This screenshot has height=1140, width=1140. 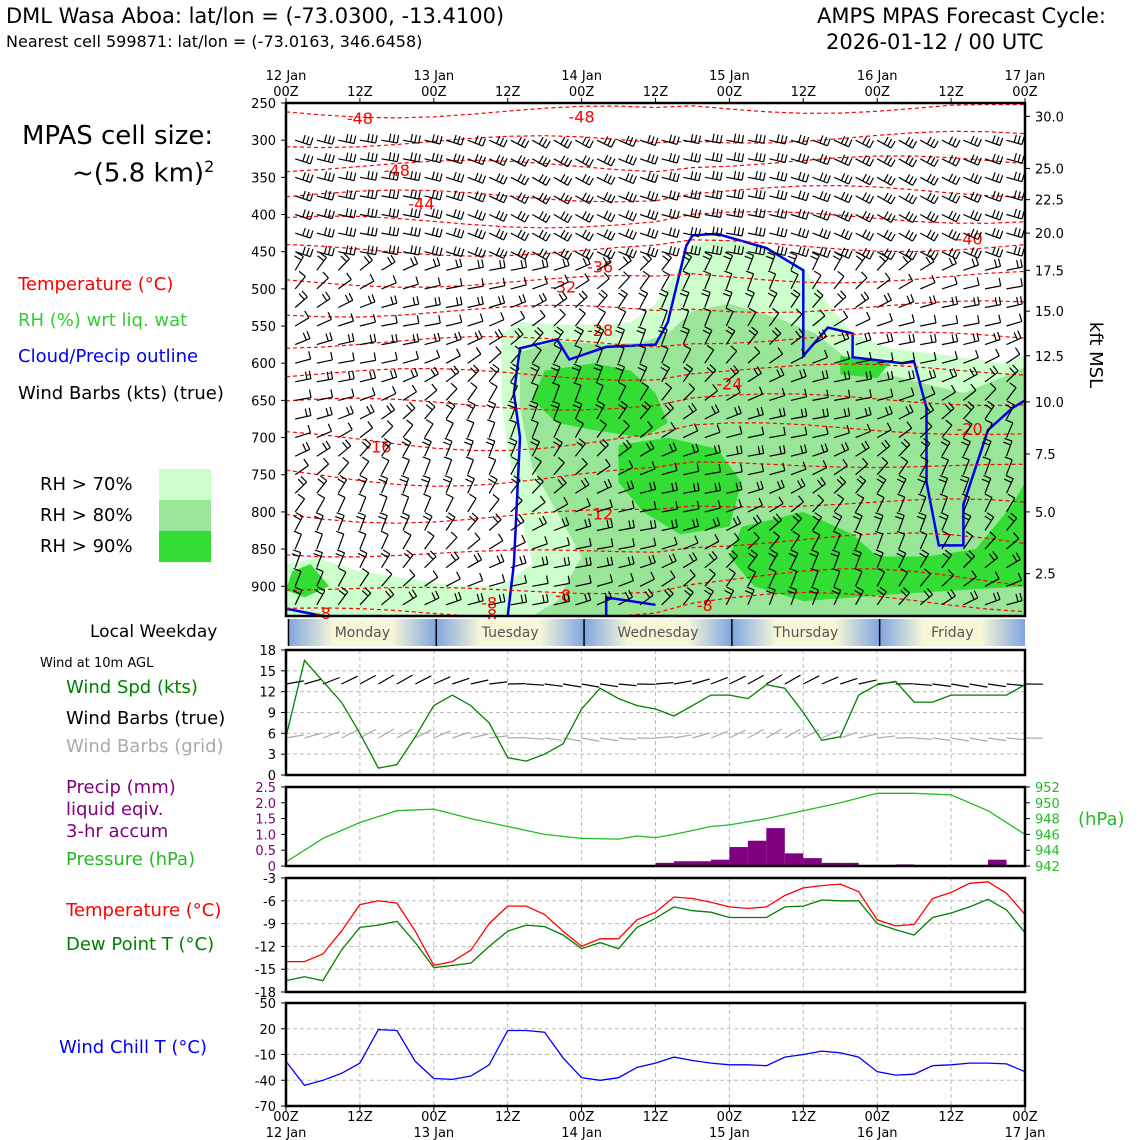 I want to click on pressure-ytick-label: 952, so click(x=1047, y=788).